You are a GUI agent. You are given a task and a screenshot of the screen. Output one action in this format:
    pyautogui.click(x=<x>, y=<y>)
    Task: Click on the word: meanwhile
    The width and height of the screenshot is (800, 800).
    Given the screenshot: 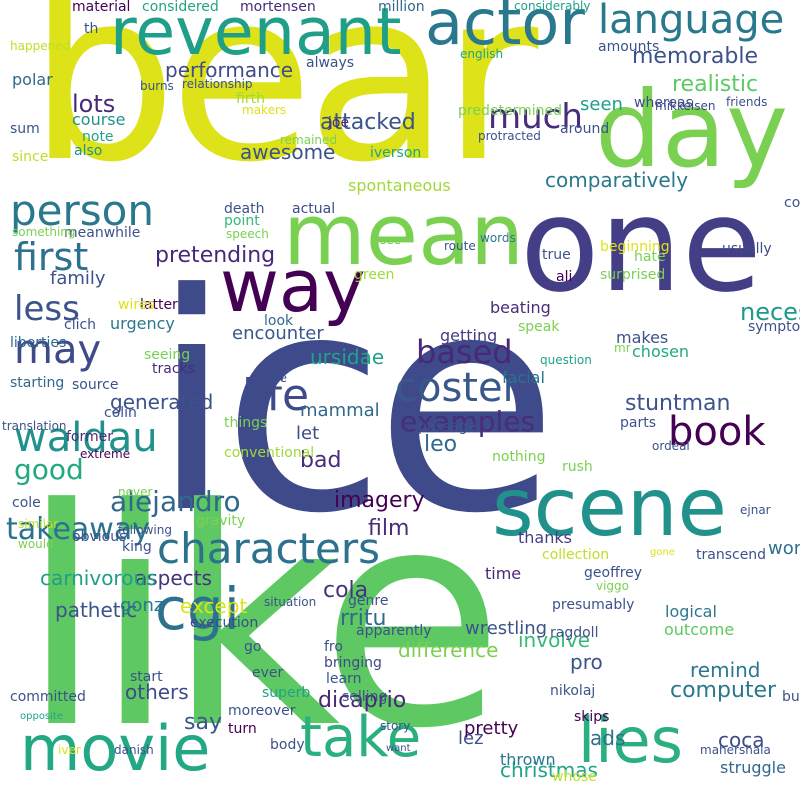 What is the action you would take?
    pyautogui.click(x=102, y=233)
    